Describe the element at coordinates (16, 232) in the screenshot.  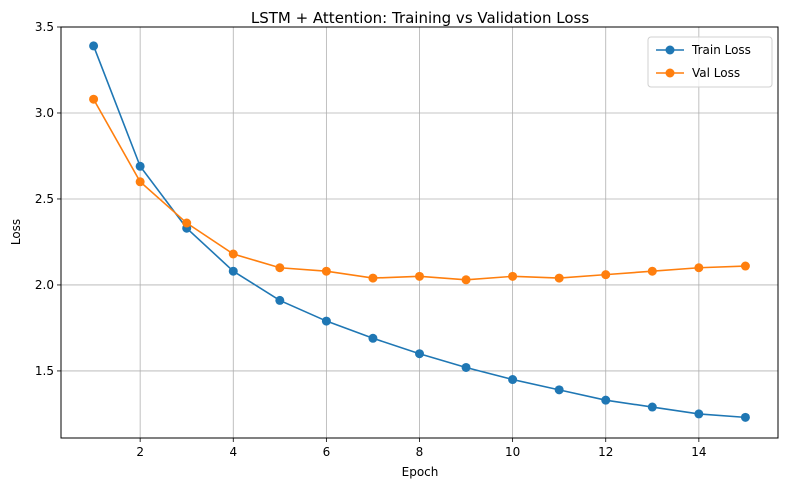
I see `y-axis-title: Loss` at that location.